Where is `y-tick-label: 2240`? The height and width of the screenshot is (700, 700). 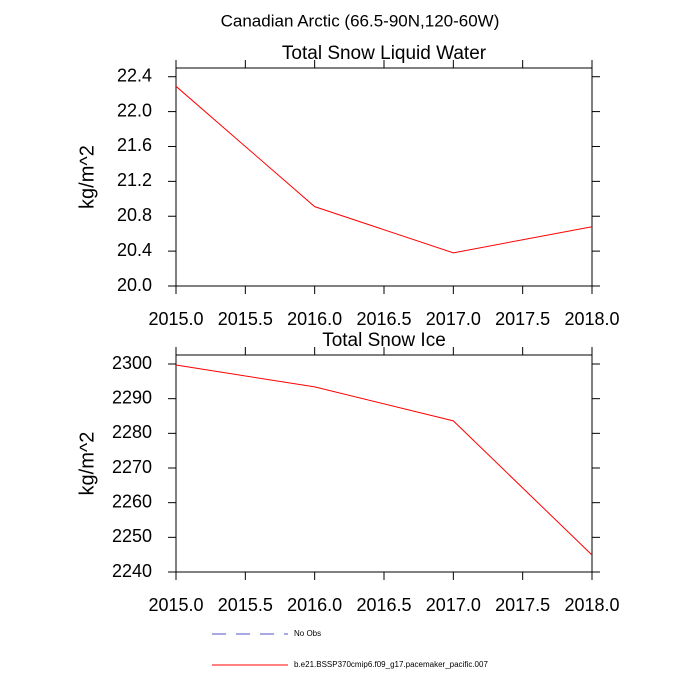
y-tick-label: 2240 is located at coordinates (132, 571).